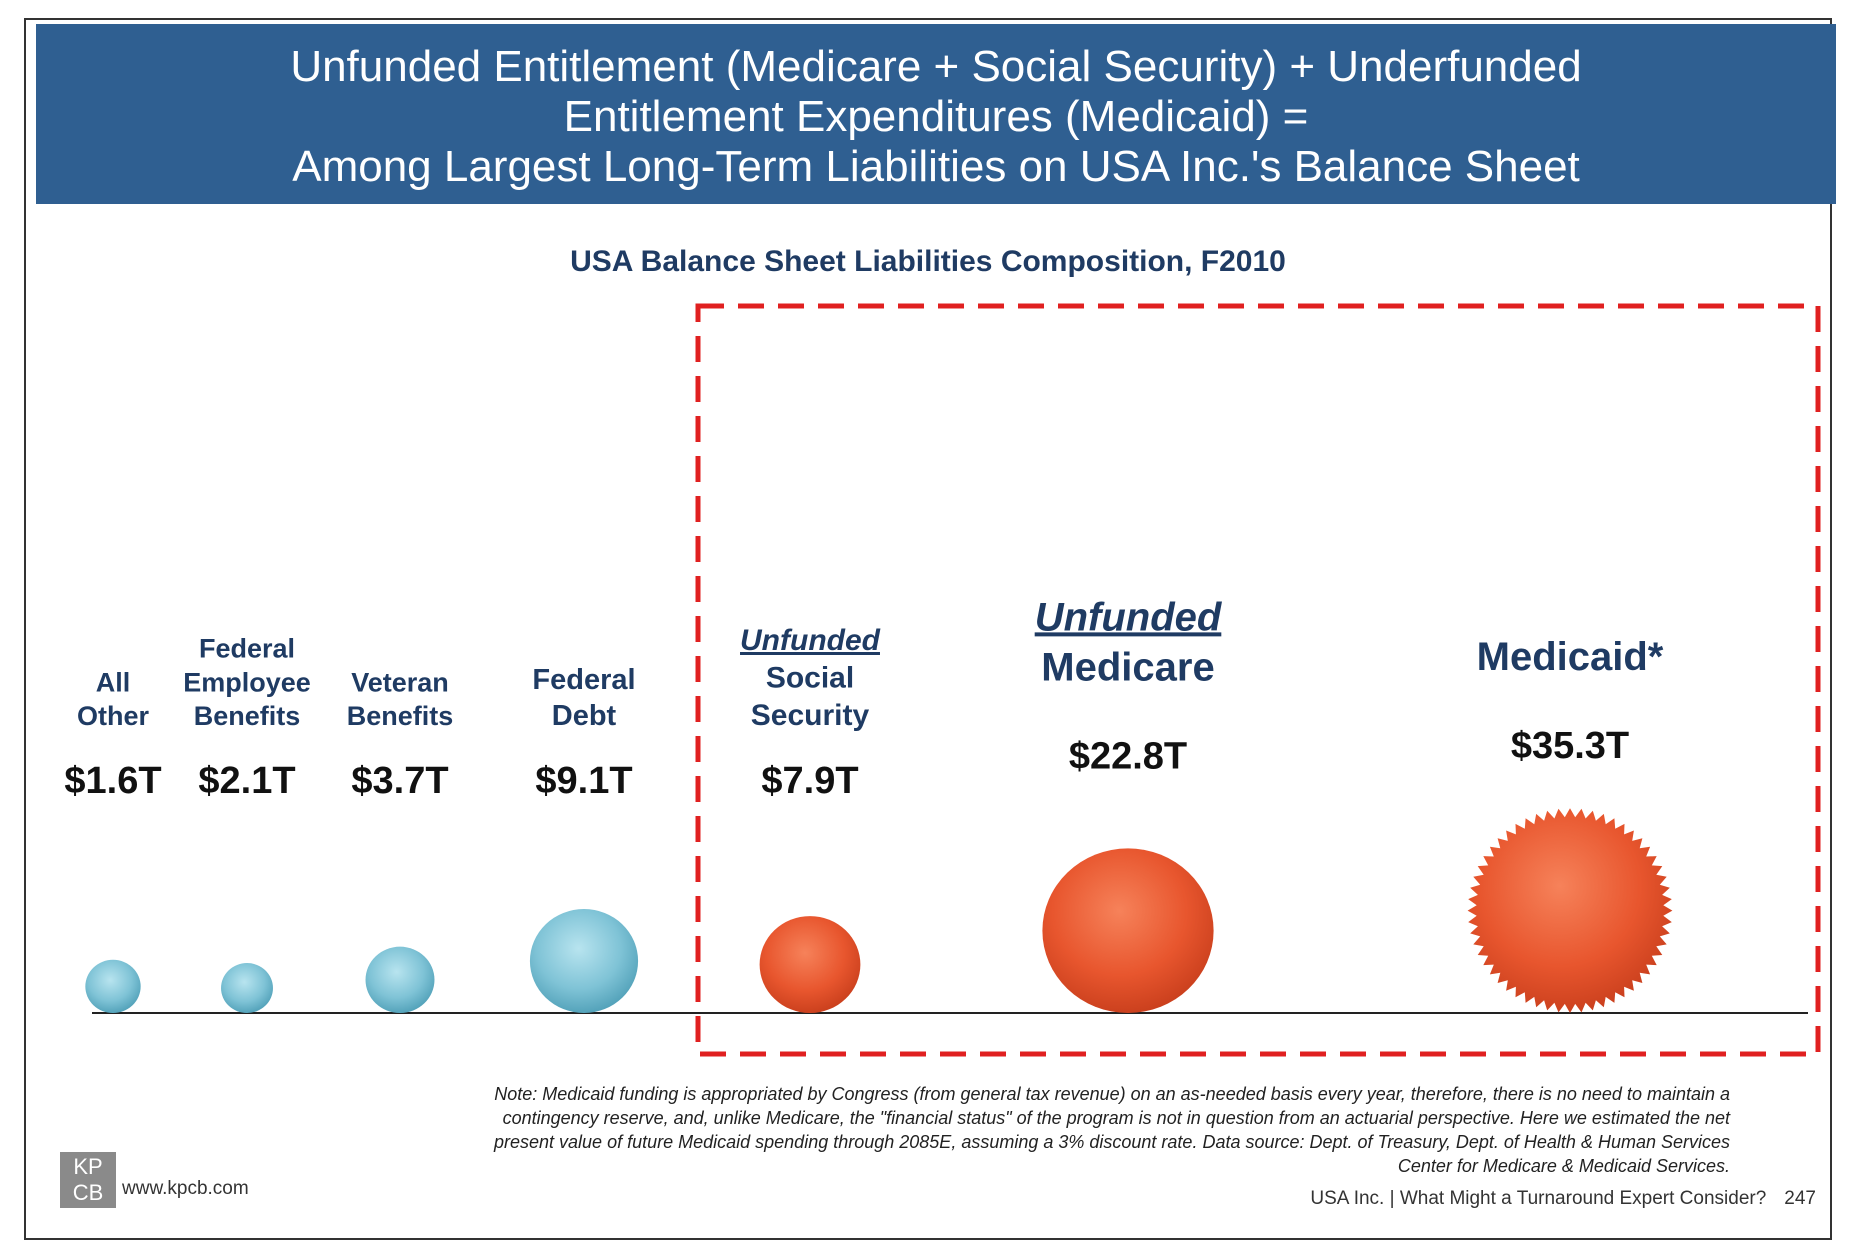 Image resolution: width=1856 pixels, height=1251 pixels. Describe the element at coordinates (113, 716) in the screenshot. I see `category-label-0-1: Other` at that location.